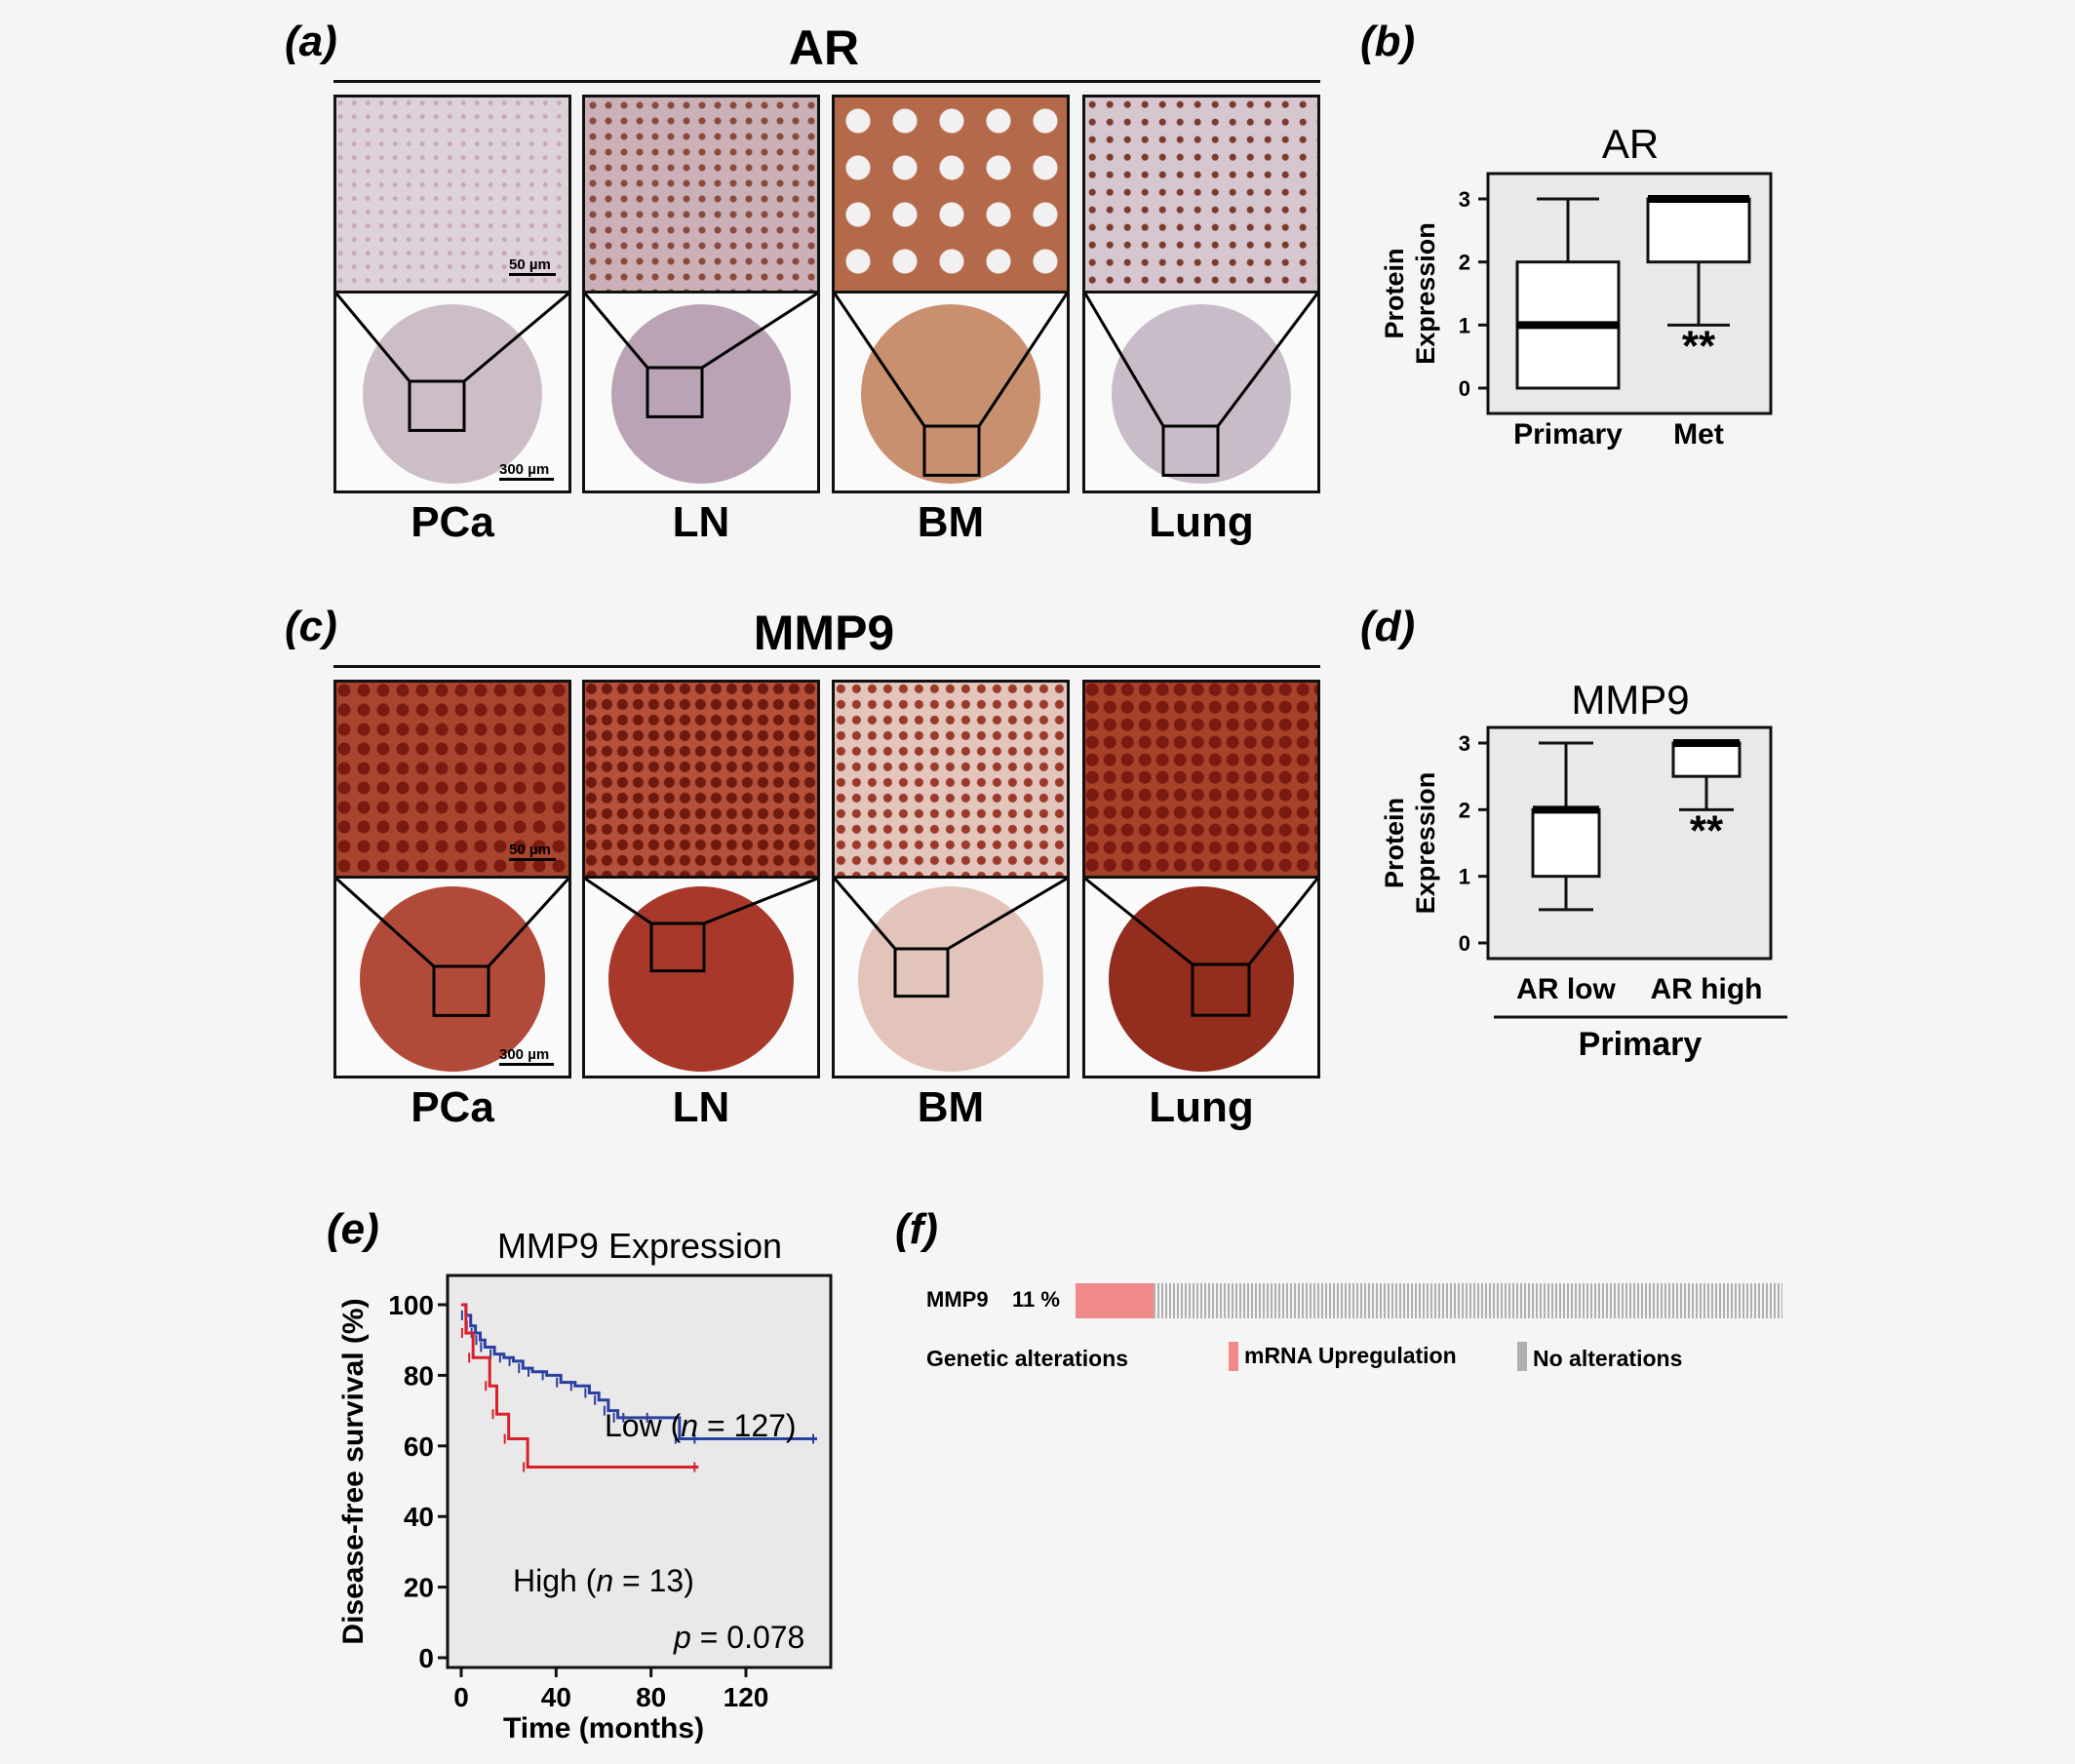 This screenshot has height=1764, width=2075. I want to click on boxplot-title: MMP9, so click(1630, 700).